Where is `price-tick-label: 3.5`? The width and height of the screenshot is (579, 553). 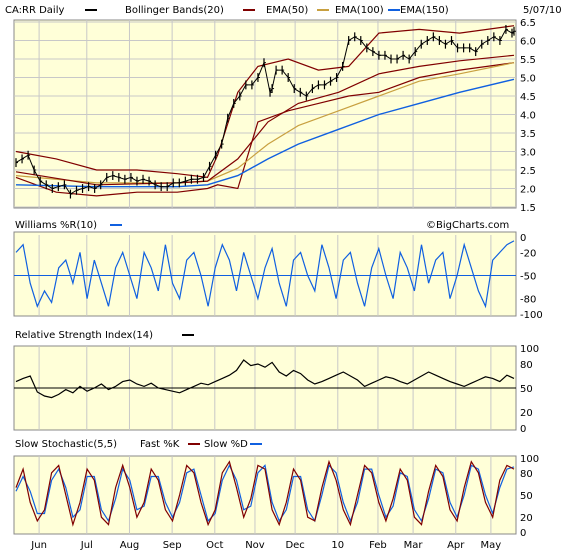 price-tick-label: 3.5 is located at coordinates (528, 134).